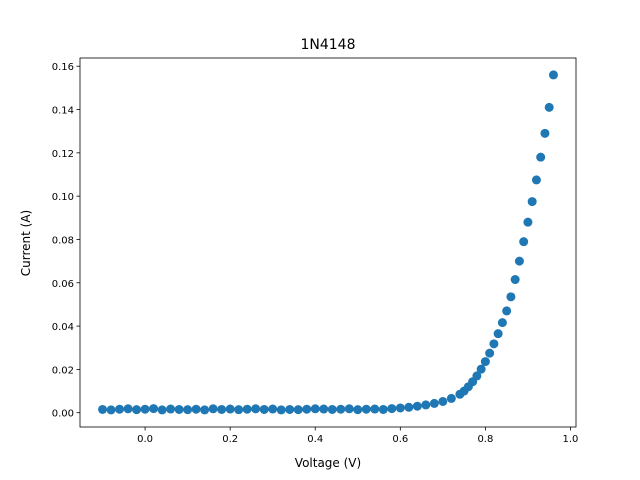  I want to click on x-tick-label: 0.8, so click(485, 439).